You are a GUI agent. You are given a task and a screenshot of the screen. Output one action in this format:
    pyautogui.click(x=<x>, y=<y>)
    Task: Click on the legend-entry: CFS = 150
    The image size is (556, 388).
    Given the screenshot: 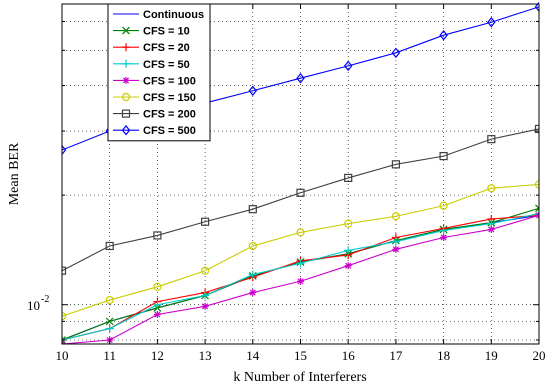 What is the action you would take?
    pyautogui.click(x=154, y=98)
    